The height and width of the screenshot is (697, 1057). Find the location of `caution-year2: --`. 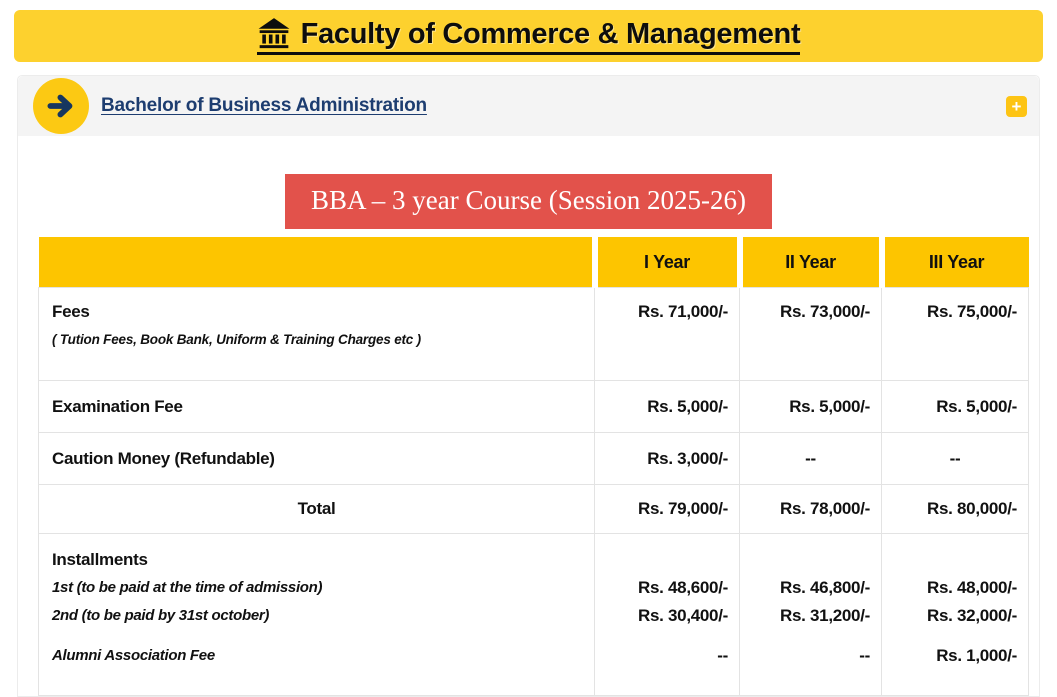

caution-year2: -- is located at coordinates (810, 459).